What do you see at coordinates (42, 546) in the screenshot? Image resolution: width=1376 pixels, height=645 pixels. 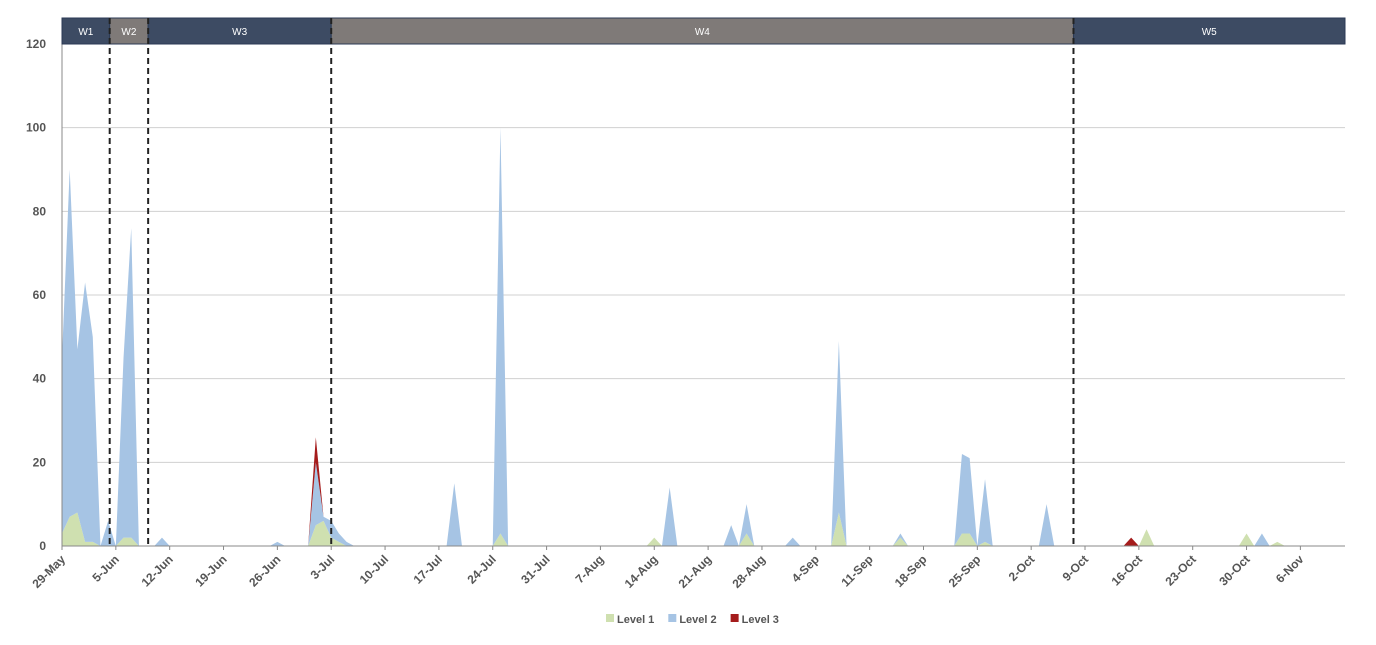 I see `y-tick-label: 0` at bounding box center [42, 546].